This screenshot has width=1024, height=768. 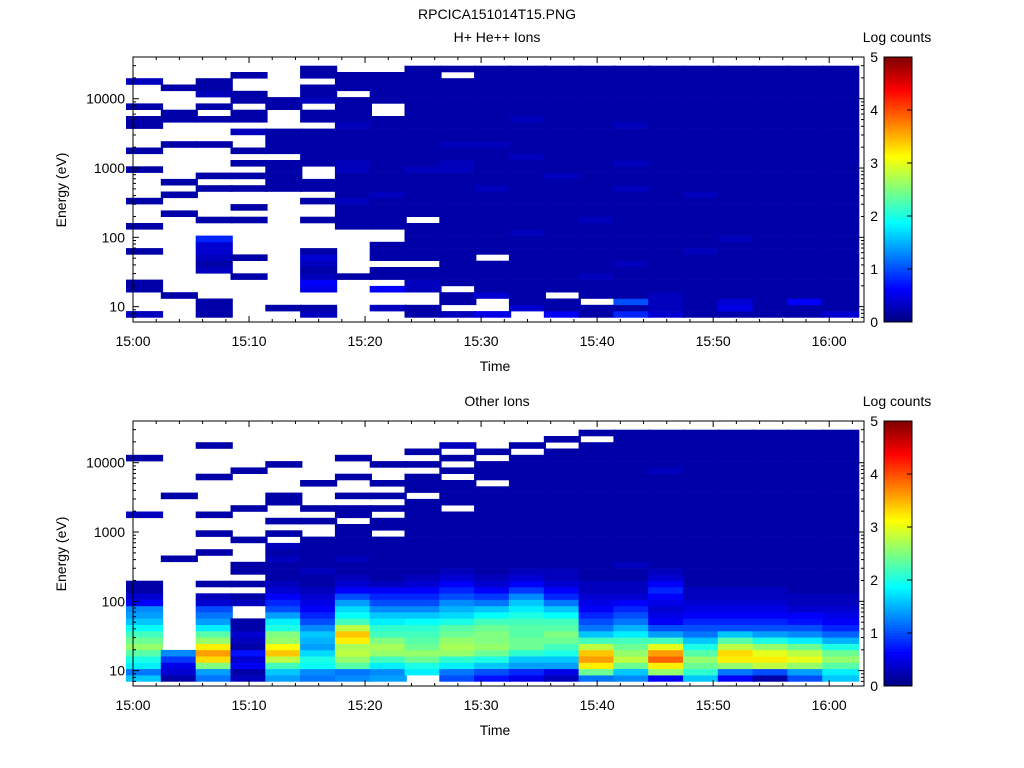 I want to click on x-tick-label: 16:00, so click(x=829, y=341).